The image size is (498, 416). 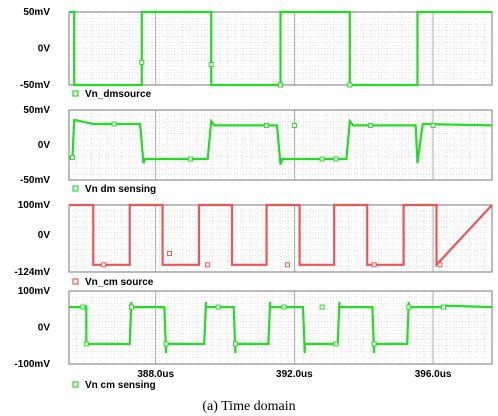 What do you see at coordinates (155, 374) in the screenshot?
I see `x-tick-label: 388.0us` at bounding box center [155, 374].